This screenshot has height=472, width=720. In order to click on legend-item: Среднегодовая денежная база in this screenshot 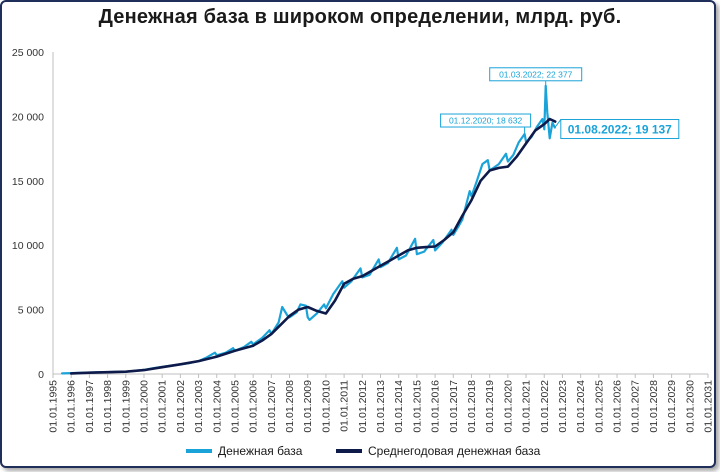, I will do `click(438, 451)`.